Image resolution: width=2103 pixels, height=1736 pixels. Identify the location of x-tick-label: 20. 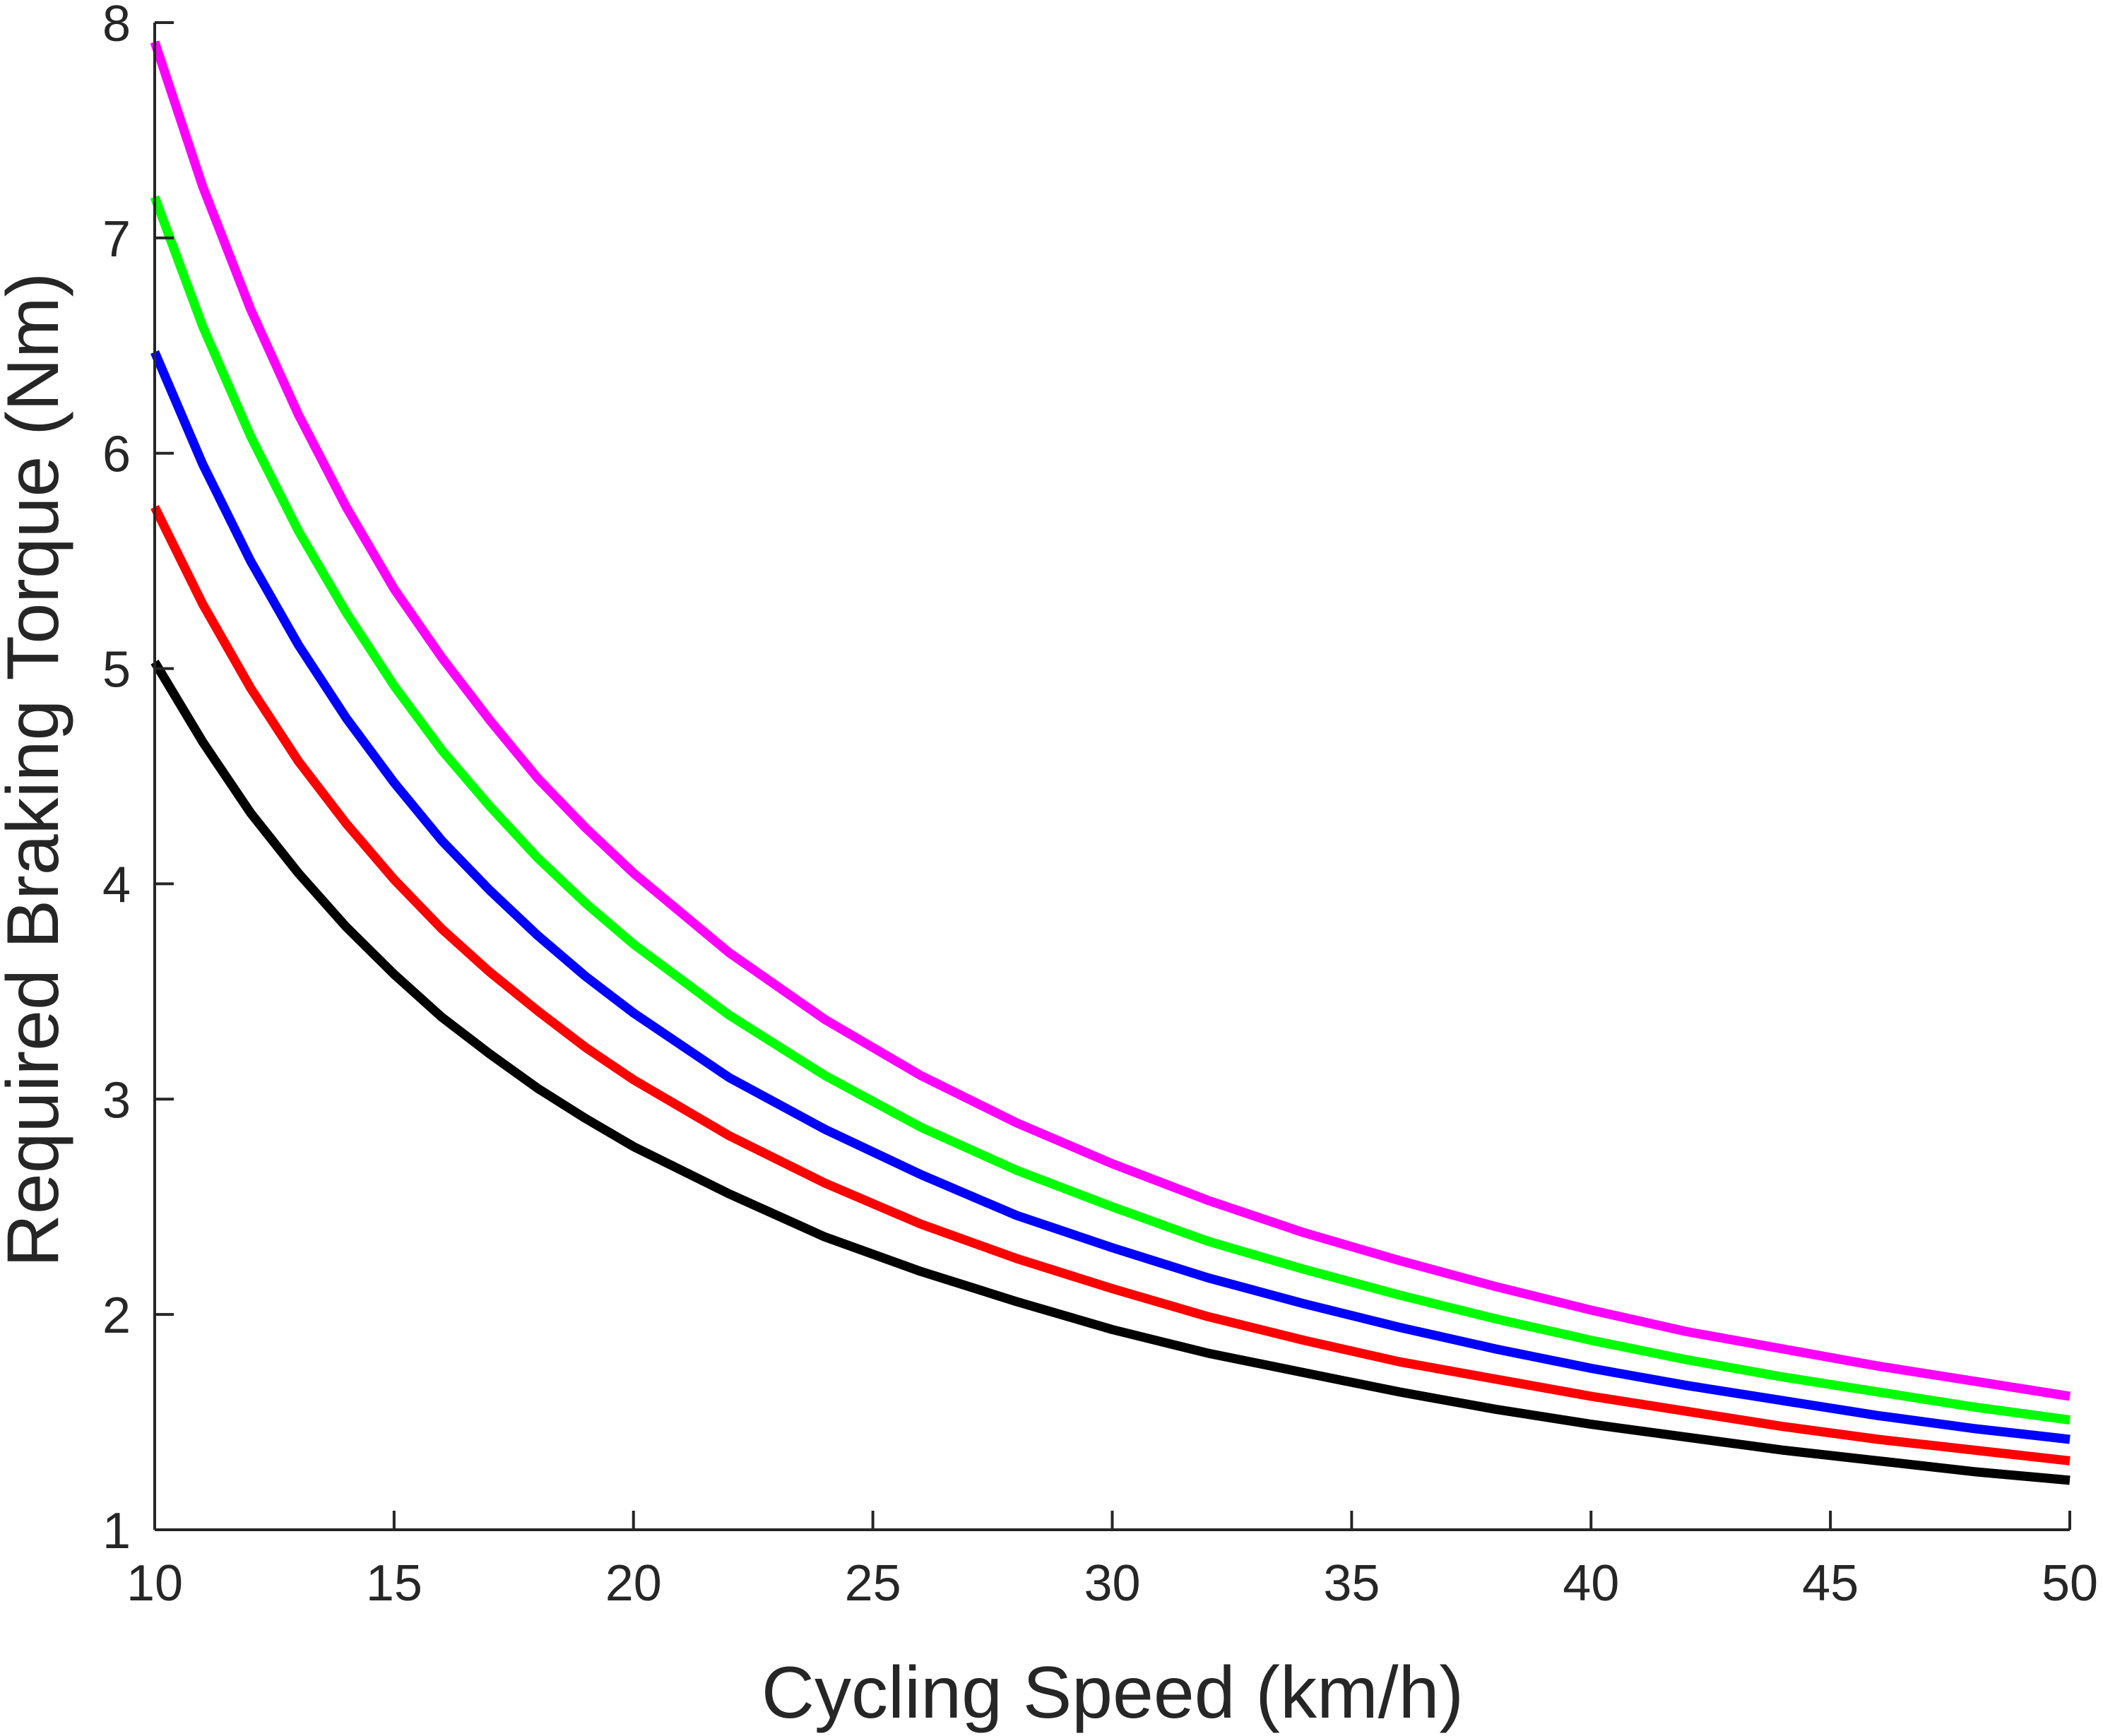
(633, 1583).